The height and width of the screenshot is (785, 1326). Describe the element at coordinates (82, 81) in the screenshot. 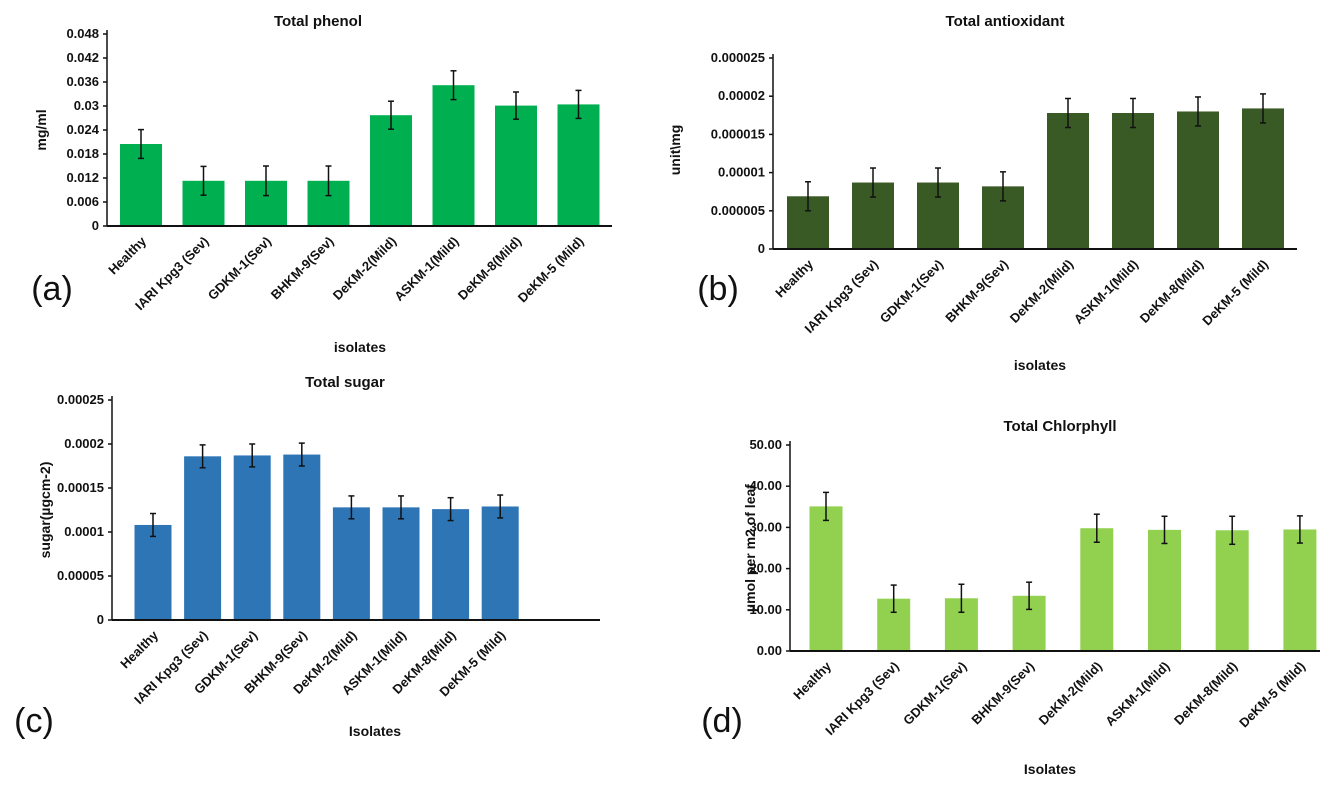

I see `y-tick-label: 0.036` at that location.